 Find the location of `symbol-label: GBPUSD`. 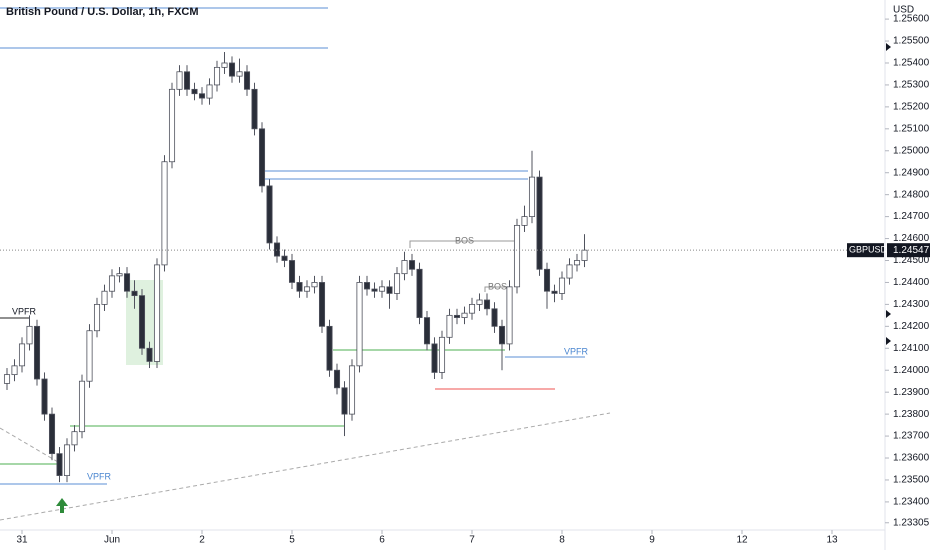

symbol-label: GBPUSD is located at coordinates (868, 250).